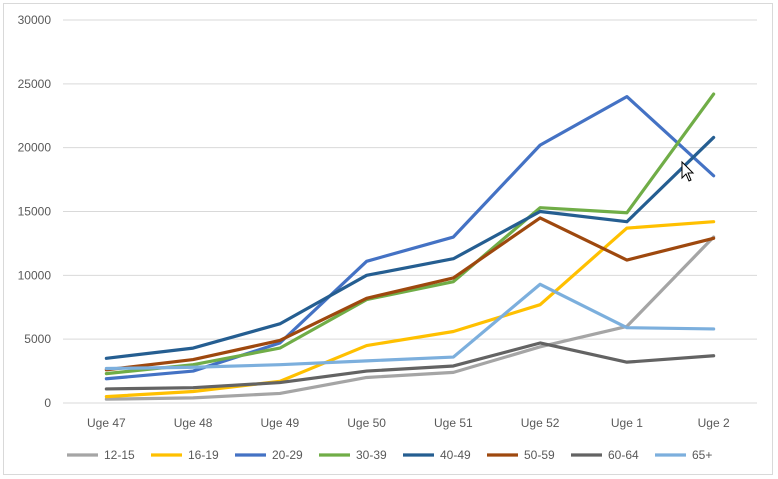  Describe the element at coordinates (366, 423) in the screenshot. I see `x-tick-label: Uge 50` at that location.